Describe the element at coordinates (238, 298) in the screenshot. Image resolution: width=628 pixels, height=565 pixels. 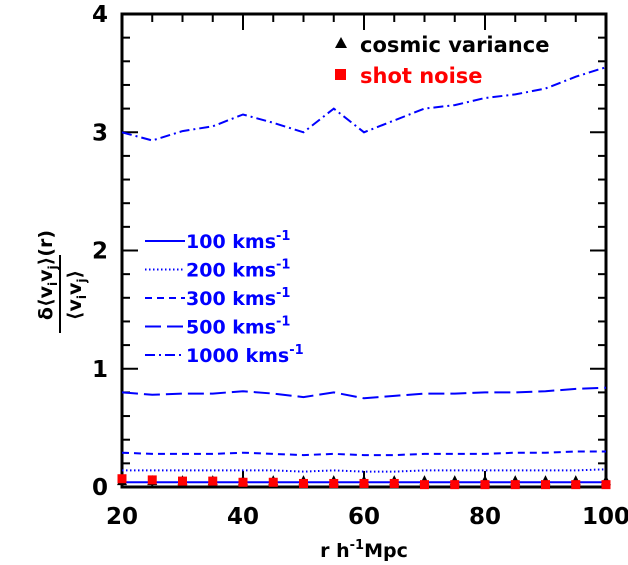
I see `legend-label: 300 kms-1` at that location.